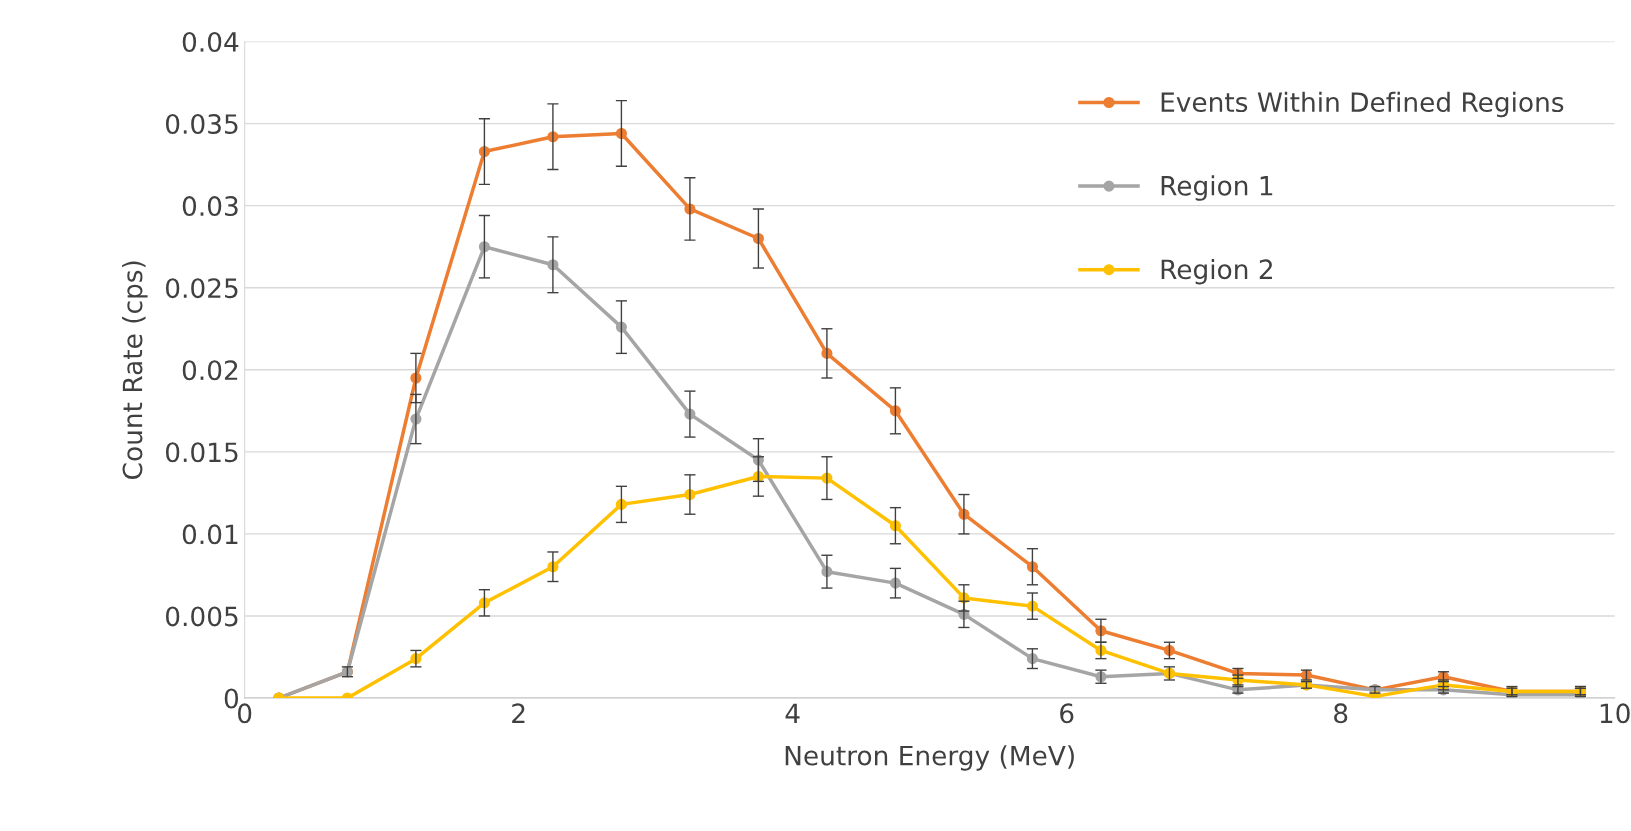  What do you see at coordinates (1216, 271) in the screenshot?
I see `legend-label: Region 2` at bounding box center [1216, 271].